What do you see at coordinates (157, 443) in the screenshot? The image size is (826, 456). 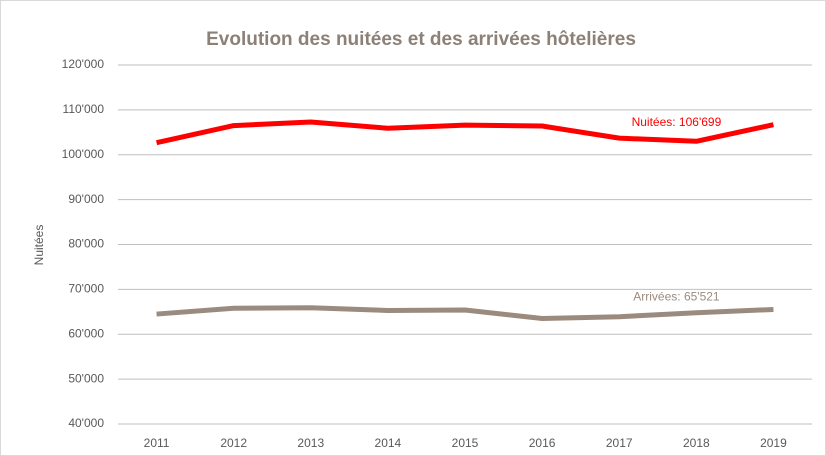 I see `x-tick-label: 2011` at bounding box center [157, 443].